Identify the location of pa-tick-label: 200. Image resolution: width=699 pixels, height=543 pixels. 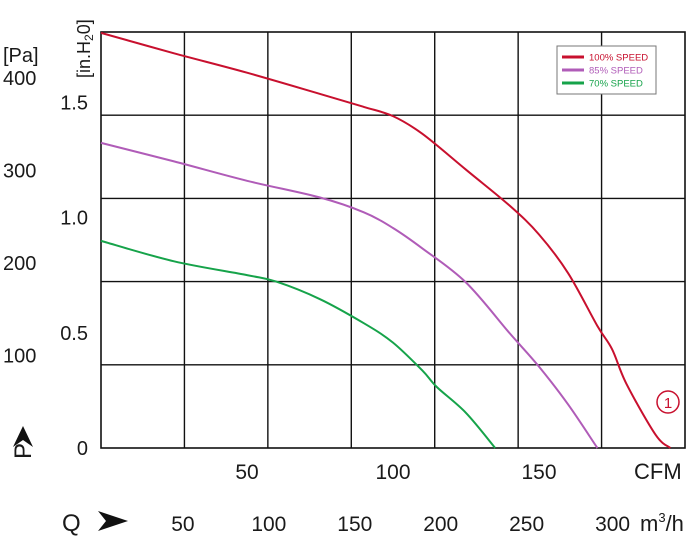
(19, 264).